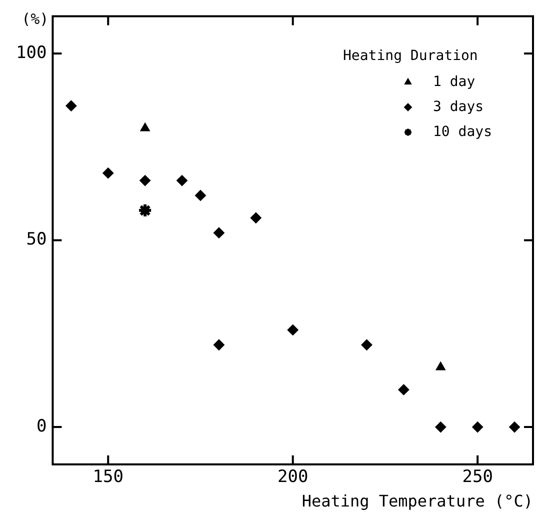 The width and height of the screenshot is (542, 516). I want to click on x-axis-title: Heating Temperature (°C), so click(417, 501).